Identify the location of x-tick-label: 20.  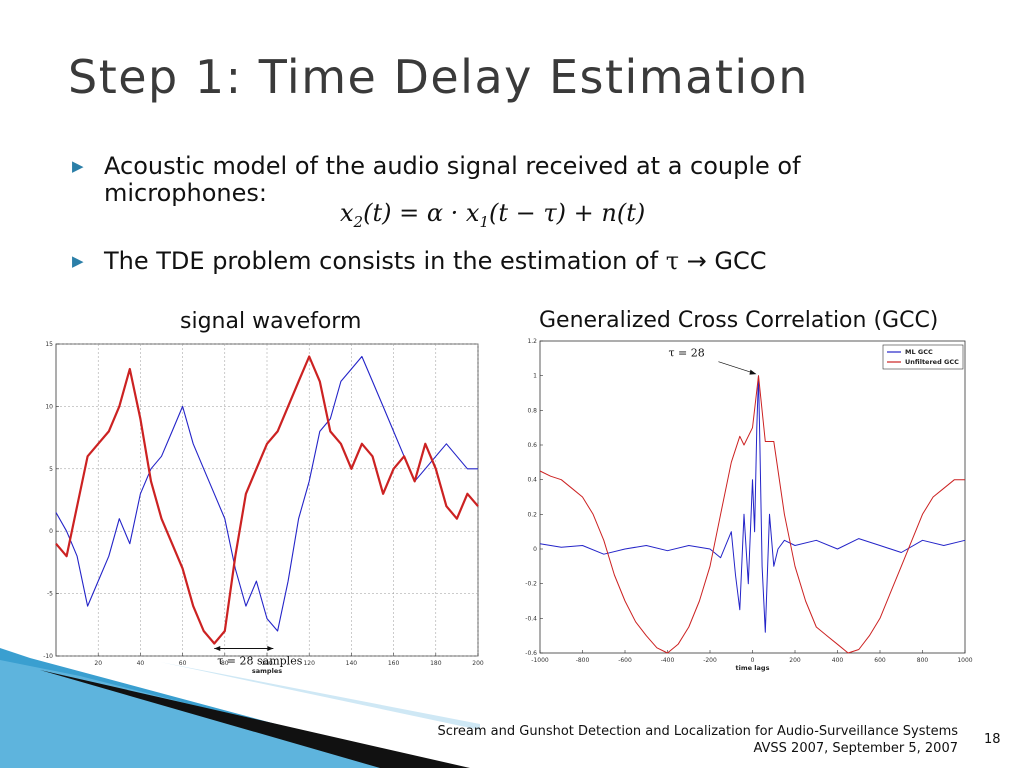
(98, 663).